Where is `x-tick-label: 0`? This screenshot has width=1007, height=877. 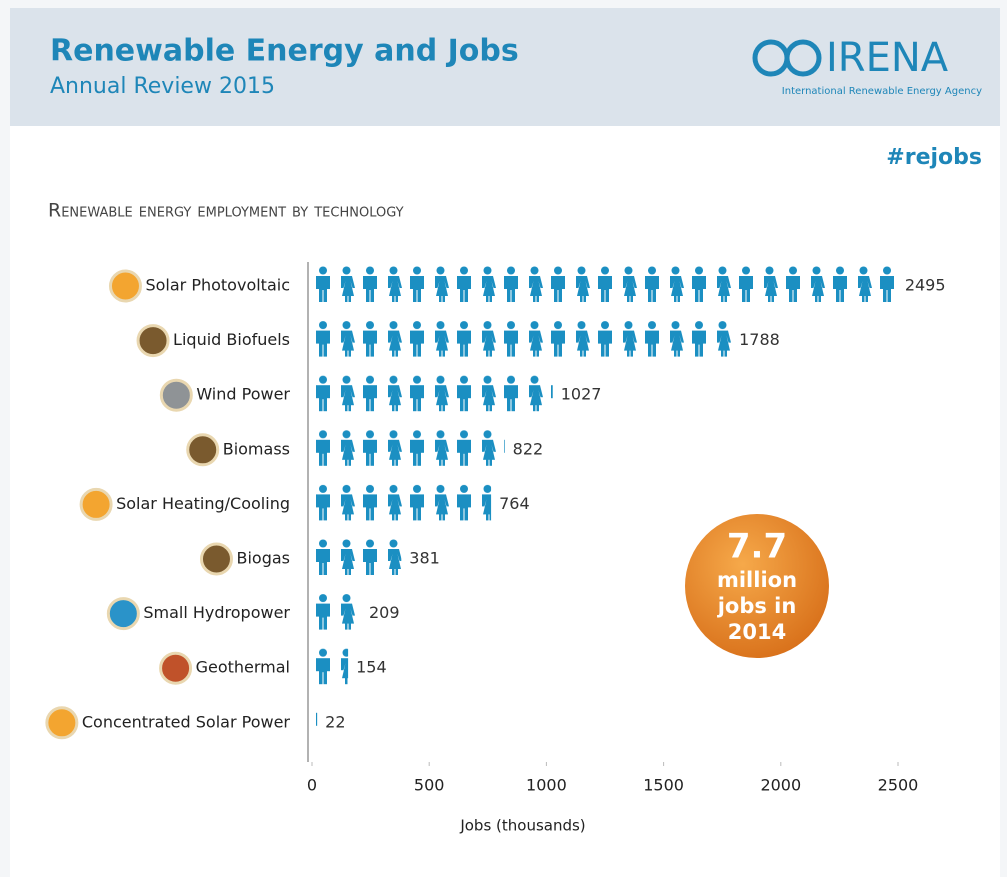
x-tick-label: 0 is located at coordinates (312, 785).